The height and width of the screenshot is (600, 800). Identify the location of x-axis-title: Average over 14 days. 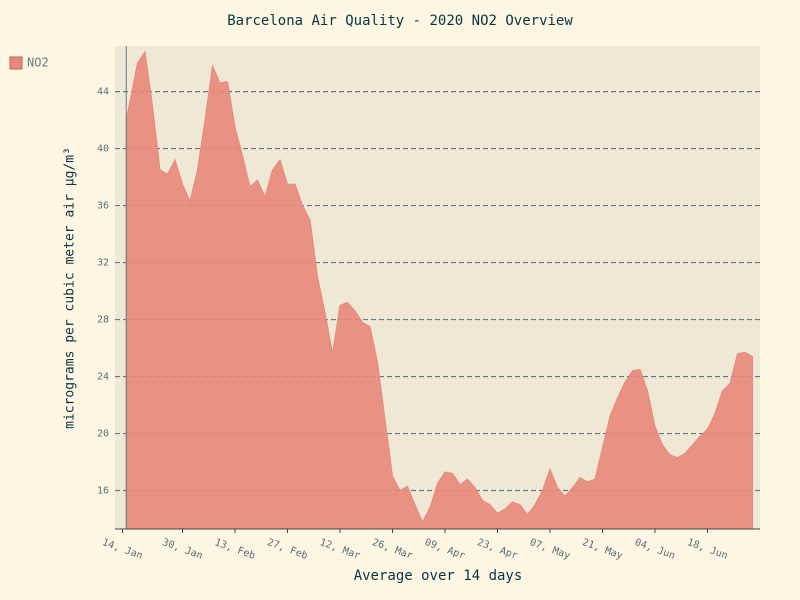
(438, 576).